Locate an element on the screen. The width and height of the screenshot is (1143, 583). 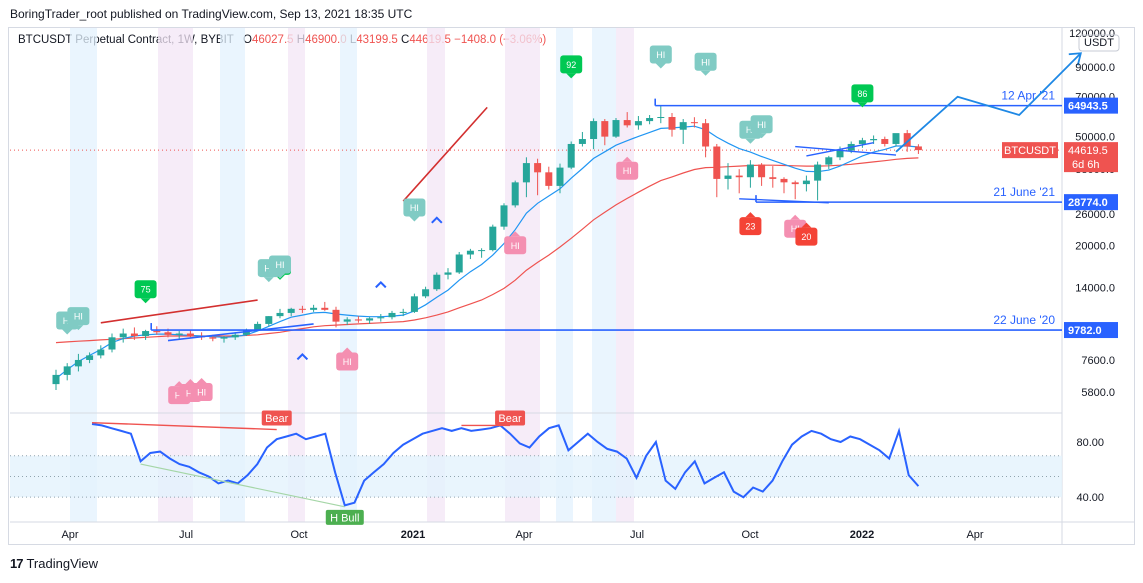
tradingview-mark-icon: 17 is located at coordinates (17, 563).